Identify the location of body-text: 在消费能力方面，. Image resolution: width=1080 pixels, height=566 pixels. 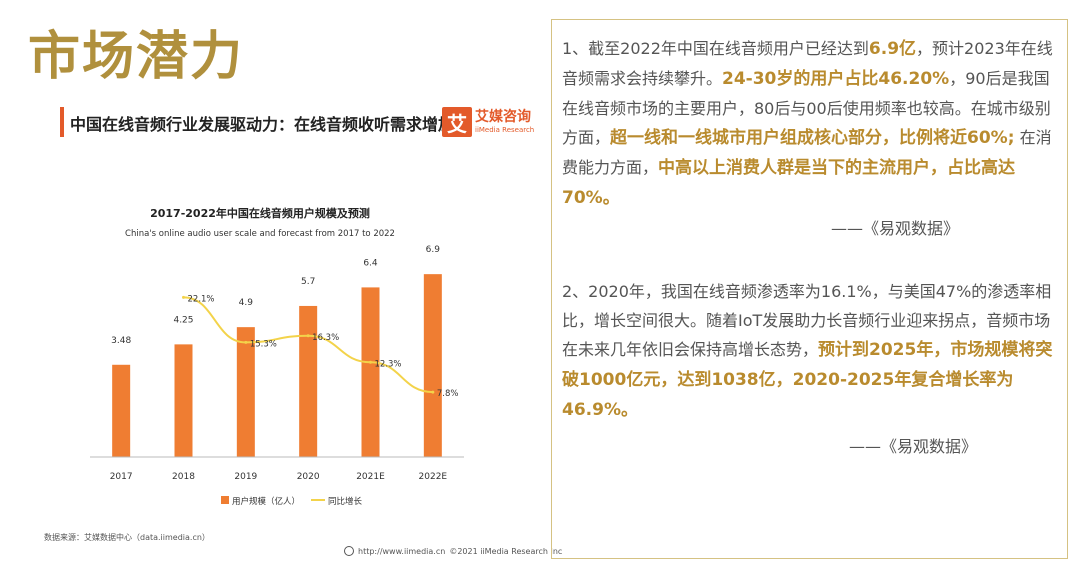
(807, 152).